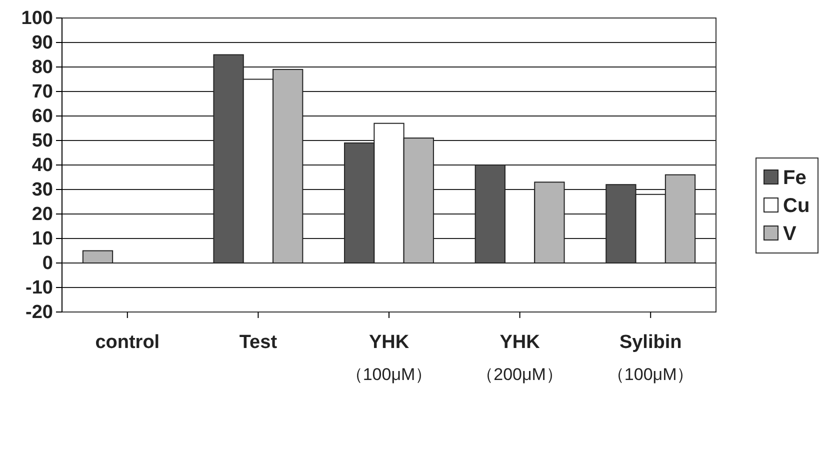 This screenshot has width=836, height=457. I want to click on y-tick-label: 10, so click(42, 239).